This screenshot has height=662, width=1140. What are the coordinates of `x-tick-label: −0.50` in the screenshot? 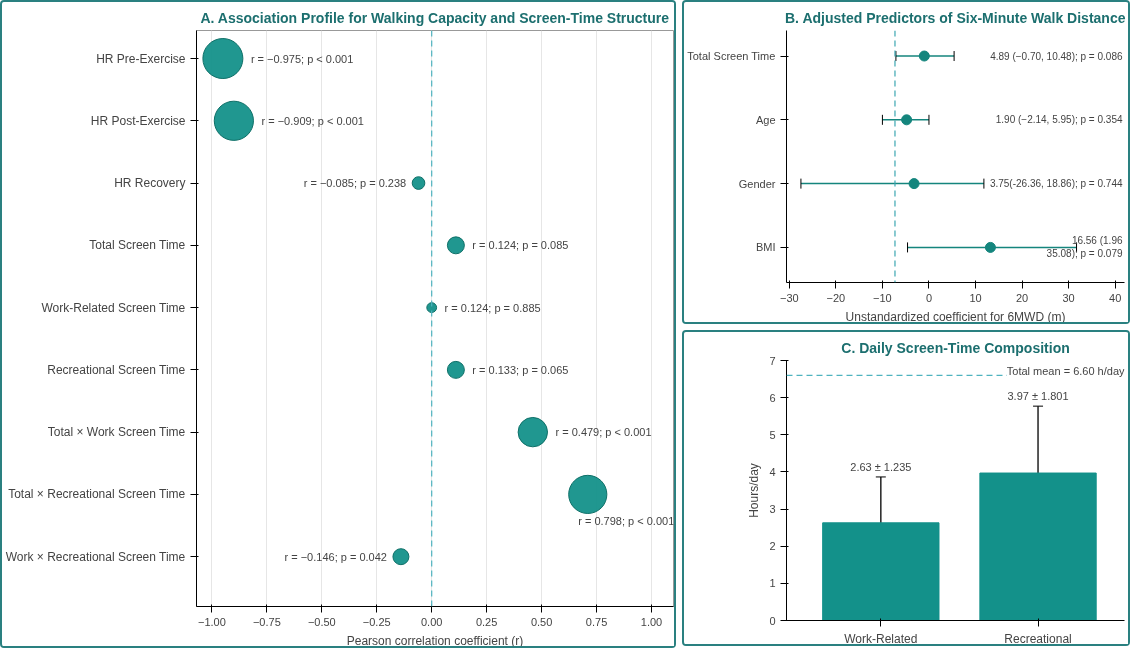 It's located at (321, 621).